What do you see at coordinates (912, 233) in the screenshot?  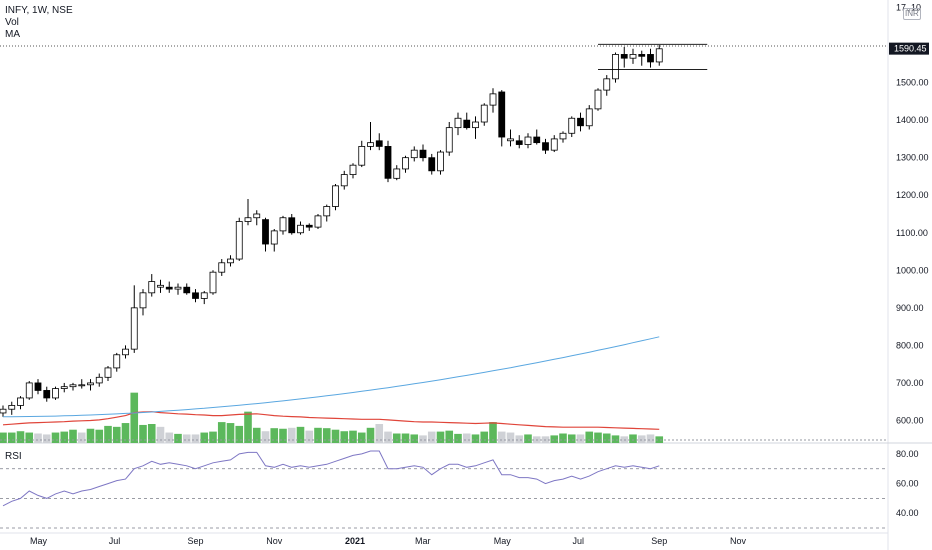 I see `price-tick-label: 1100.00` at bounding box center [912, 233].